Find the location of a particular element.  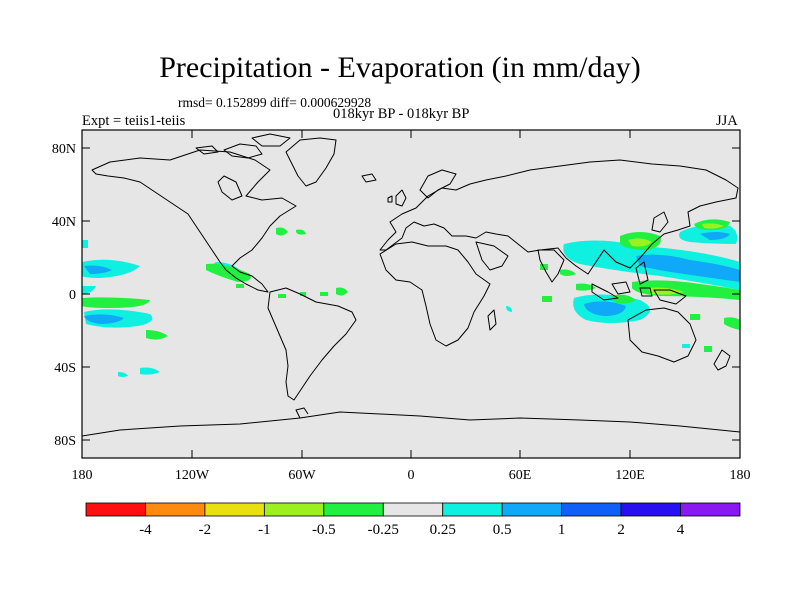

lon-label-0: 0 is located at coordinates (411, 475).